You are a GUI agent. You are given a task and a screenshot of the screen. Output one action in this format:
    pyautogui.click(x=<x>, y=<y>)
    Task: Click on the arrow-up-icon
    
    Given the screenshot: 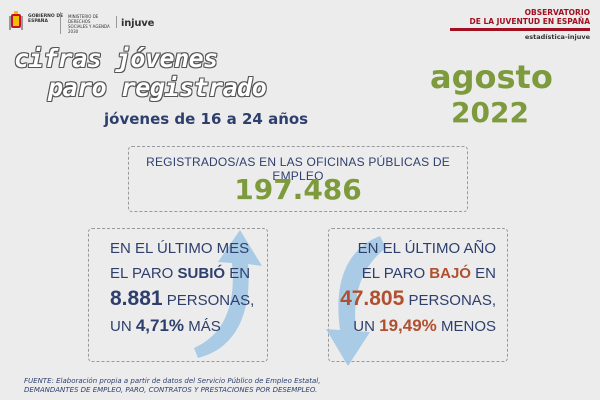 What is the action you would take?
    pyautogui.click(x=228, y=294)
    